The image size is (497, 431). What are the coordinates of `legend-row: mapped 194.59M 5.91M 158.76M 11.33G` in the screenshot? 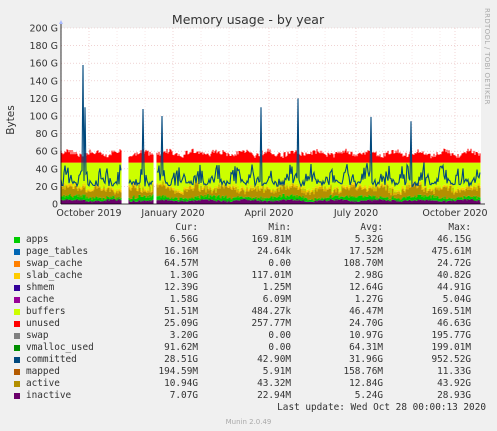 It's located at (253, 372).